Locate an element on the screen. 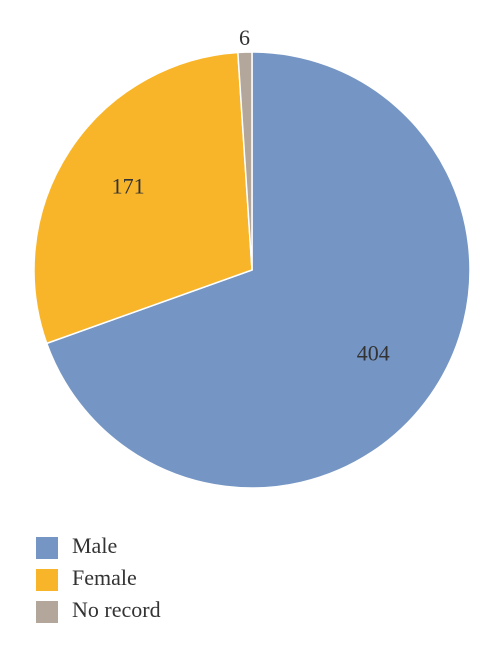 This screenshot has width=504, height=660. legend-label: Male is located at coordinates (94, 545).